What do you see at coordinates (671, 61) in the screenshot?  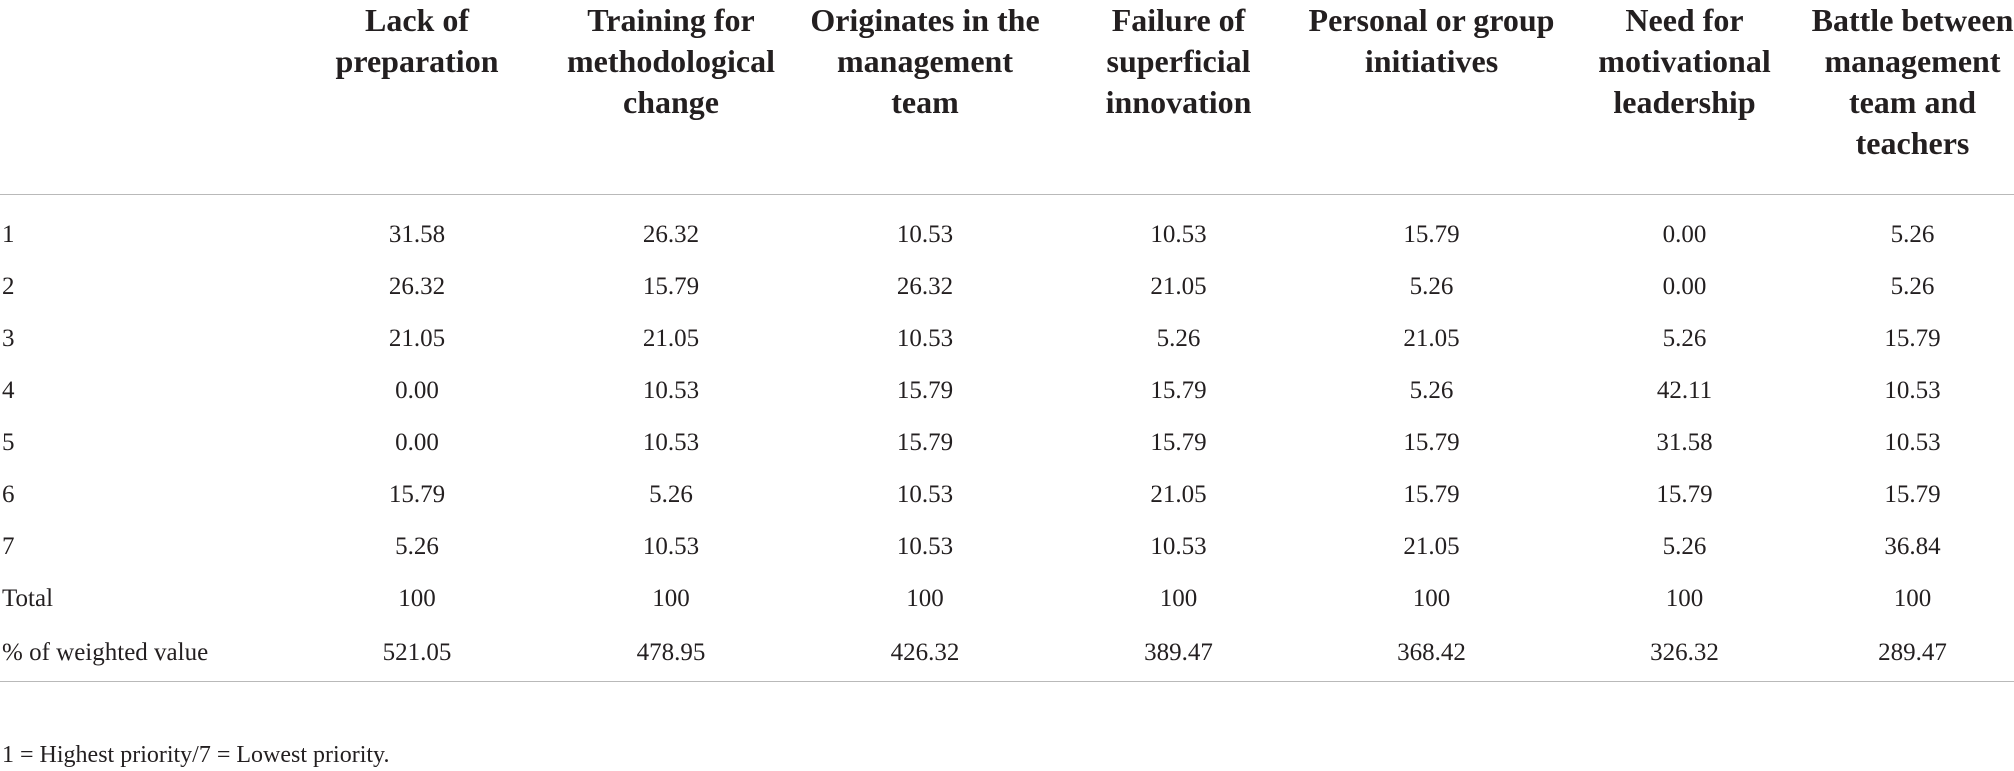 I see `column-header-text: Training for methodological change` at bounding box center [671, 61].